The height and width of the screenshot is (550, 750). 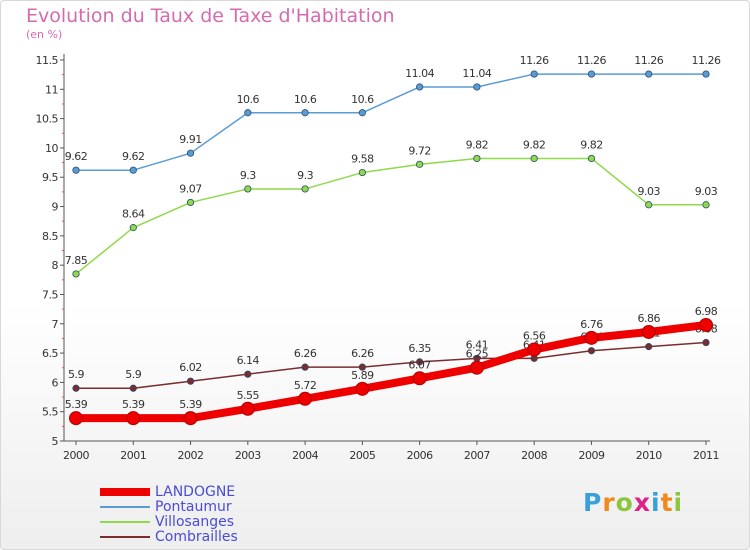 What do you see at coordinates (667, 502) in the screenshot?
I see `logo-letter: t` at bounding box center [667, 502].